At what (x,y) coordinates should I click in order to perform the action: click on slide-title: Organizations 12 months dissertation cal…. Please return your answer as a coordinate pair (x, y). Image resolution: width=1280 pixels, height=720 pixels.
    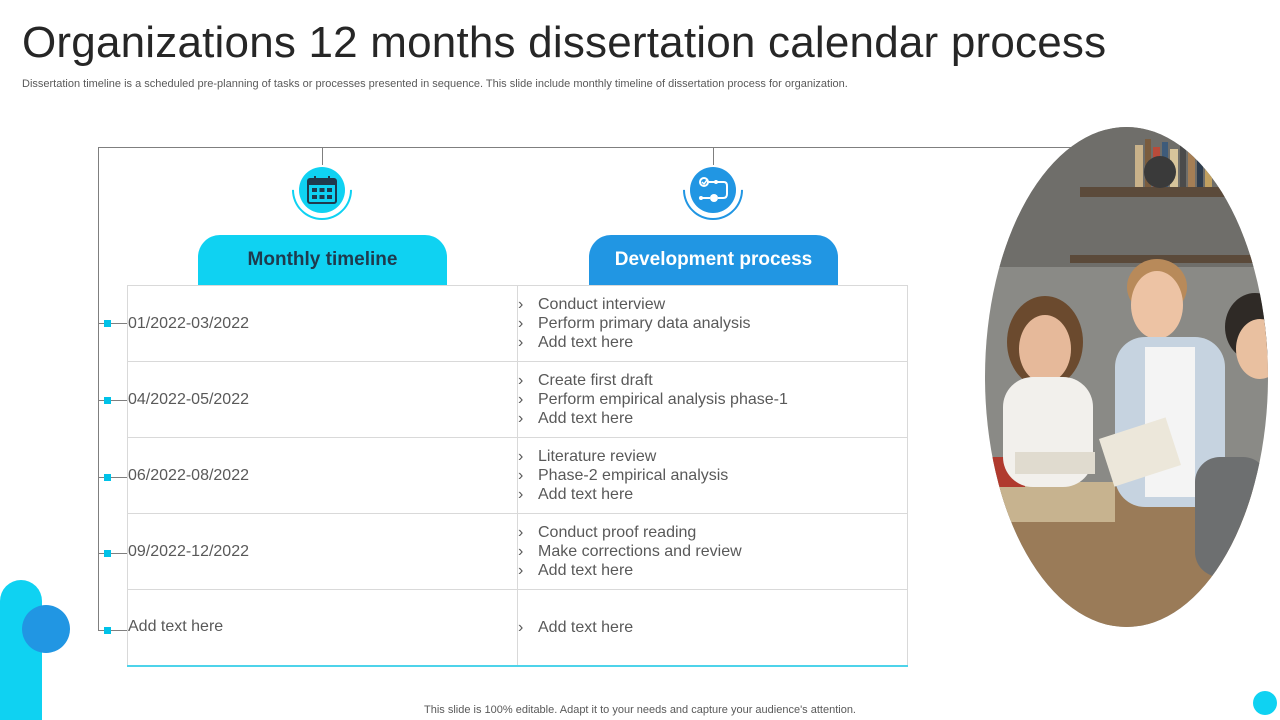
    Looking at the image, I should click on (564, 42).